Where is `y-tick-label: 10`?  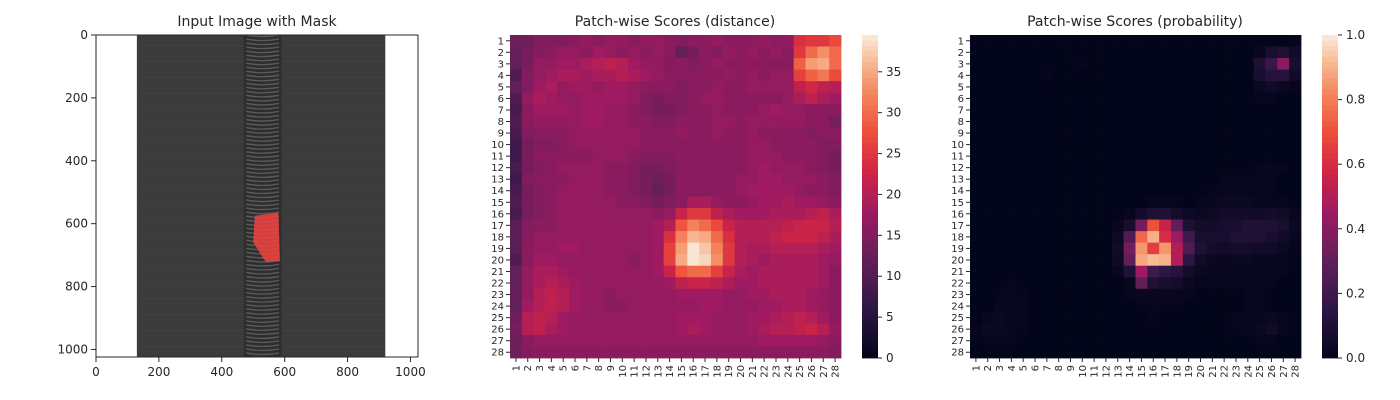
y-tick-label: 10 is located at coordinates (957, 145).